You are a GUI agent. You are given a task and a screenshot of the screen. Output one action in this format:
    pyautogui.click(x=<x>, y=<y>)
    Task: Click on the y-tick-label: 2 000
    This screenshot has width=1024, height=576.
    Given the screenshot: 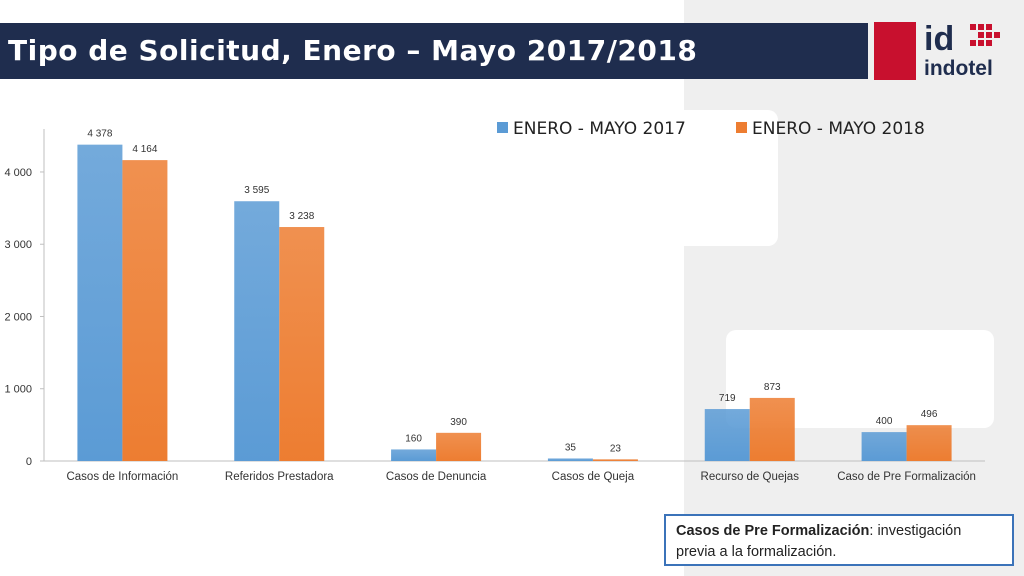 What is the action you would take?
    pyautogui.click(x=18, y=317)
    